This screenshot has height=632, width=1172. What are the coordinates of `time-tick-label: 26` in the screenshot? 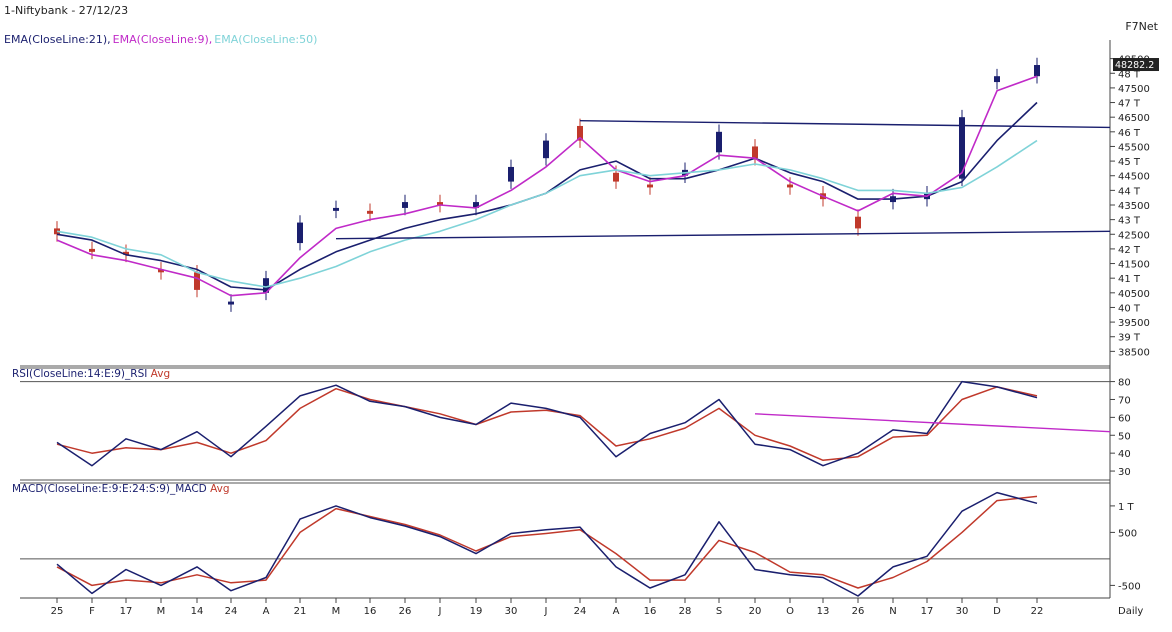 It's located at (405, 611).